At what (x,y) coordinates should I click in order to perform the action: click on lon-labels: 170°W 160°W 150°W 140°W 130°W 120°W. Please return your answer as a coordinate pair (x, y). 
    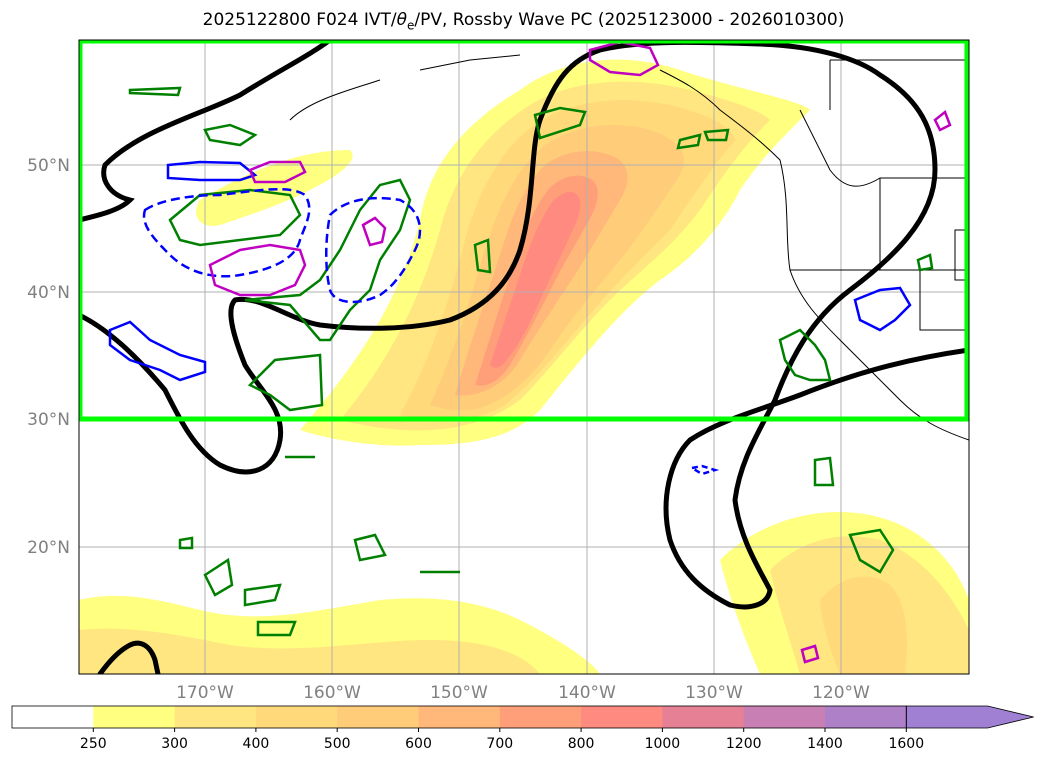
    Looking at the image, I should click on (523, 693).